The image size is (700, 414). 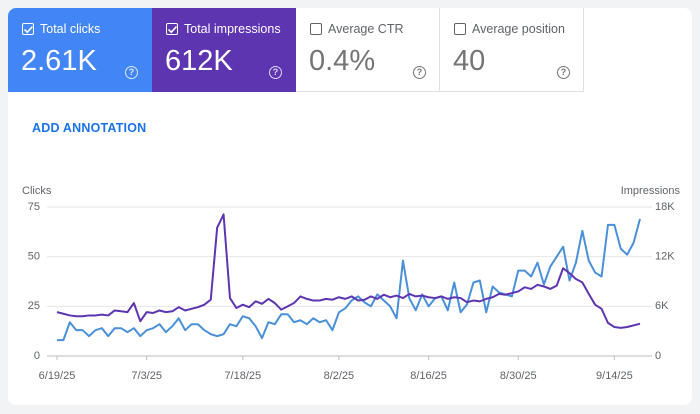 I want to click on y-tick-label: 0, so click(x=37, y=356).